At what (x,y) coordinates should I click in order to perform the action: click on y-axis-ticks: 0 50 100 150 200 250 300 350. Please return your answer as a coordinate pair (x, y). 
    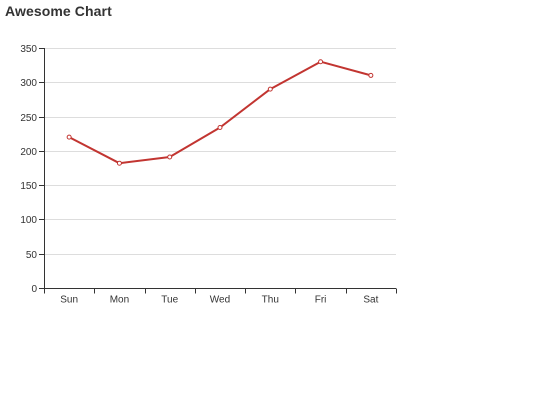
    Looking at the image, I should click on (32, 169).